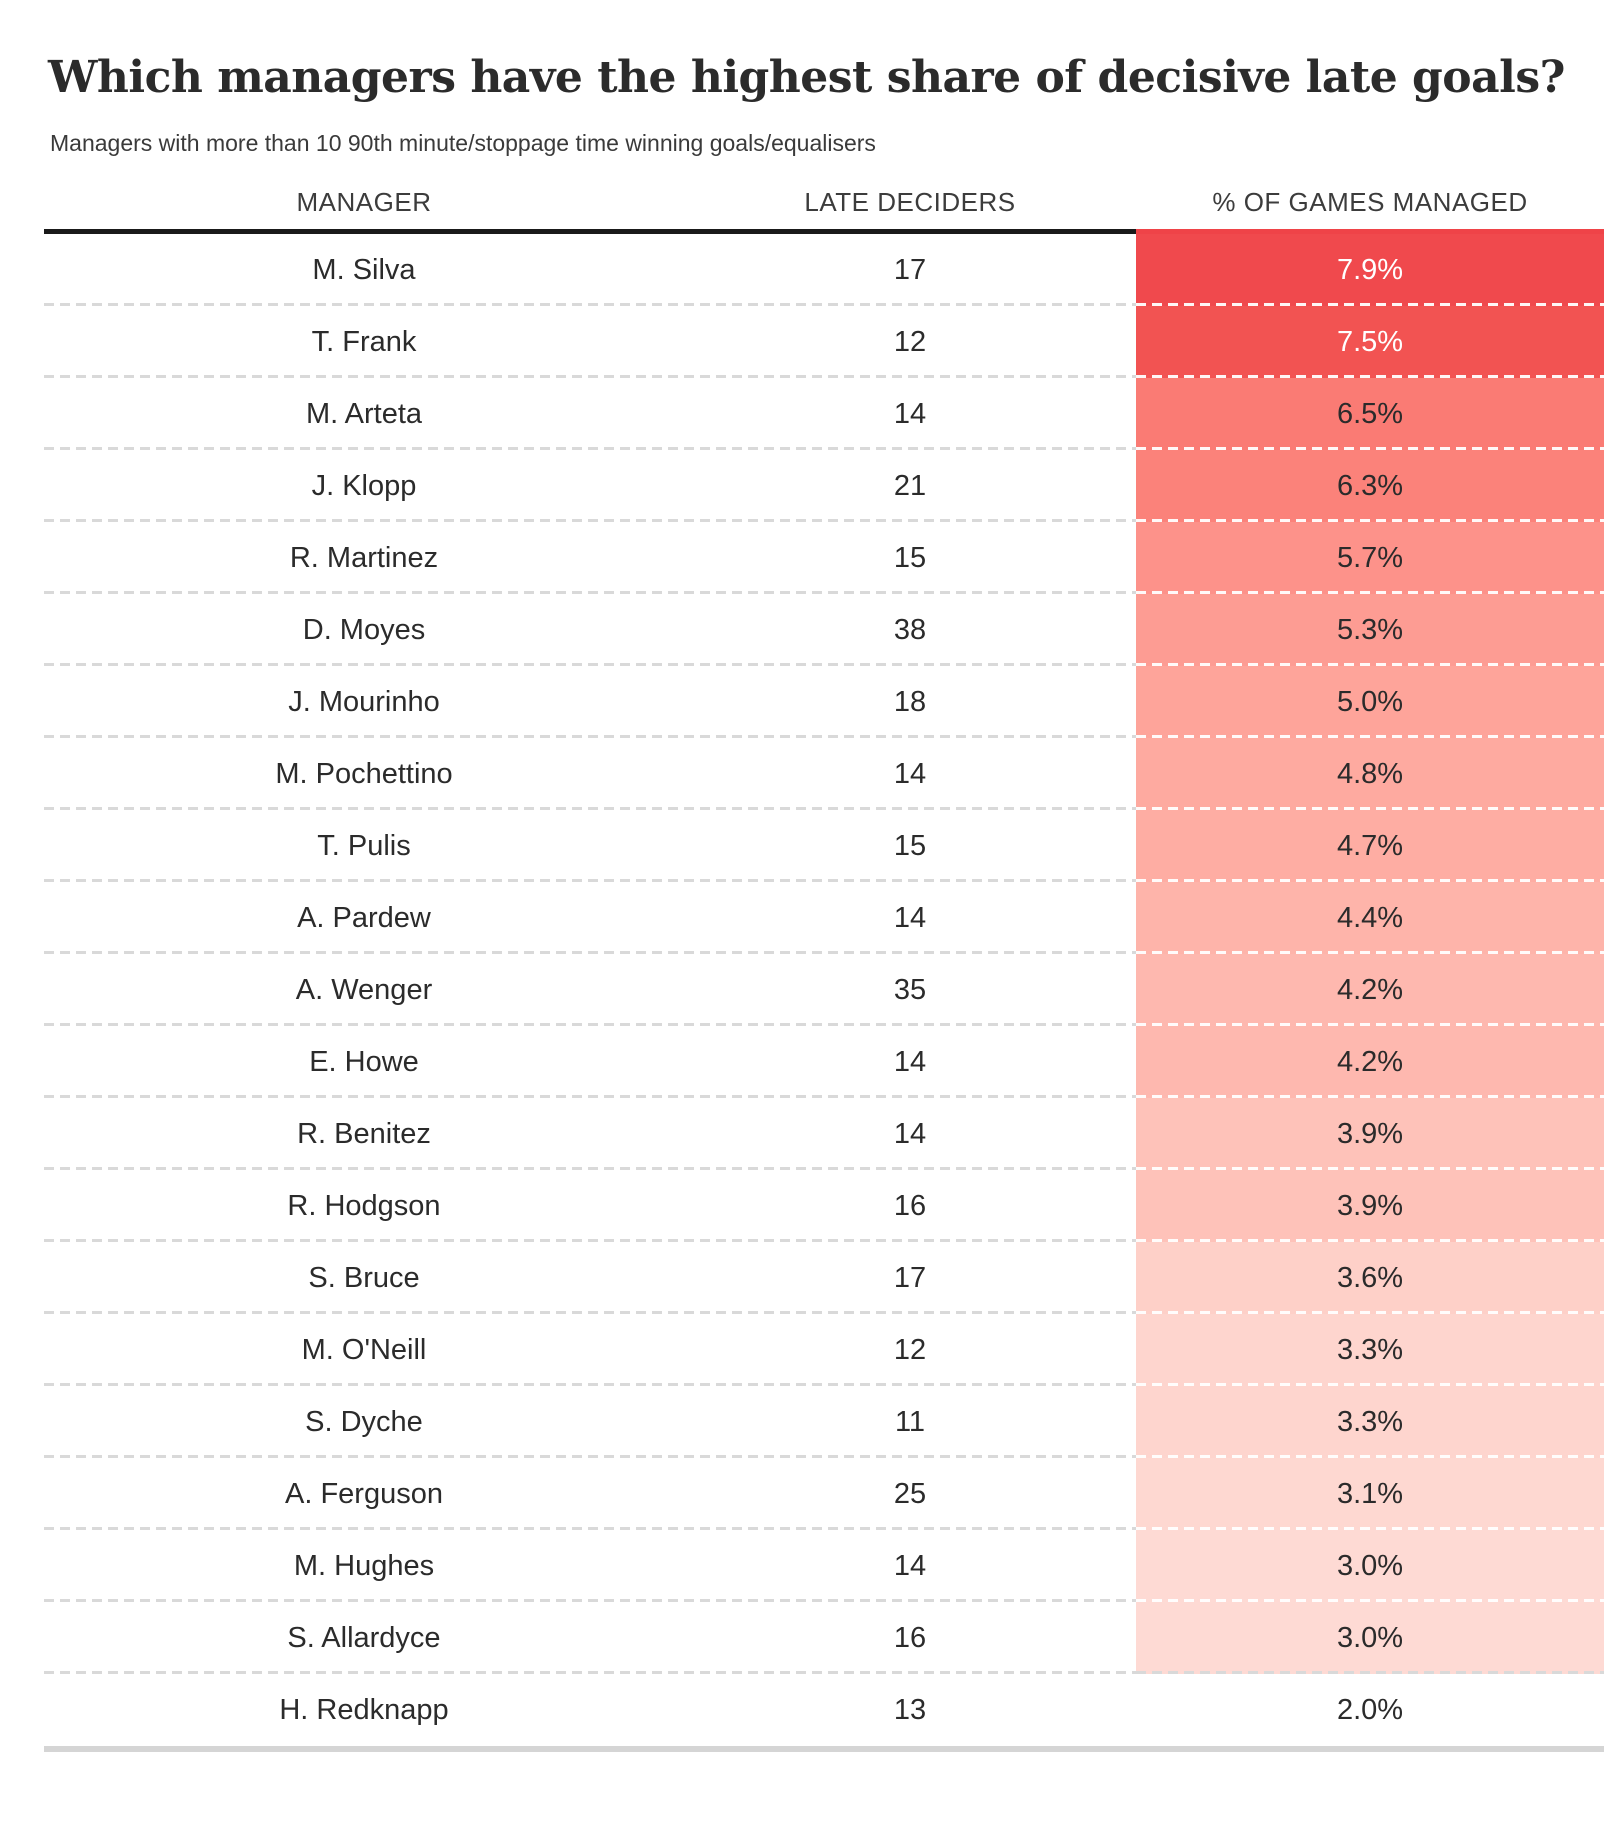 This screenshot has height=1836, width=1616. What do you see at coordinates (1370, 342) in the screenshot?
I see `pct-games-managed-cell: 7.5%` at bounding box center [1370, 342].